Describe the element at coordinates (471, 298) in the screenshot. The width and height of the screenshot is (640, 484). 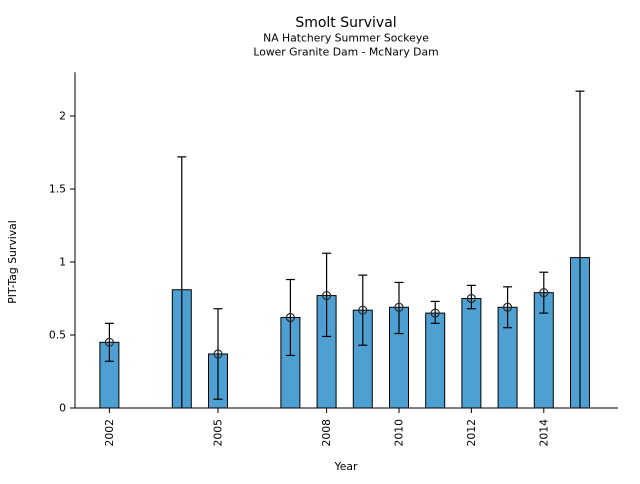
I see `point-marker-2012` at that location.